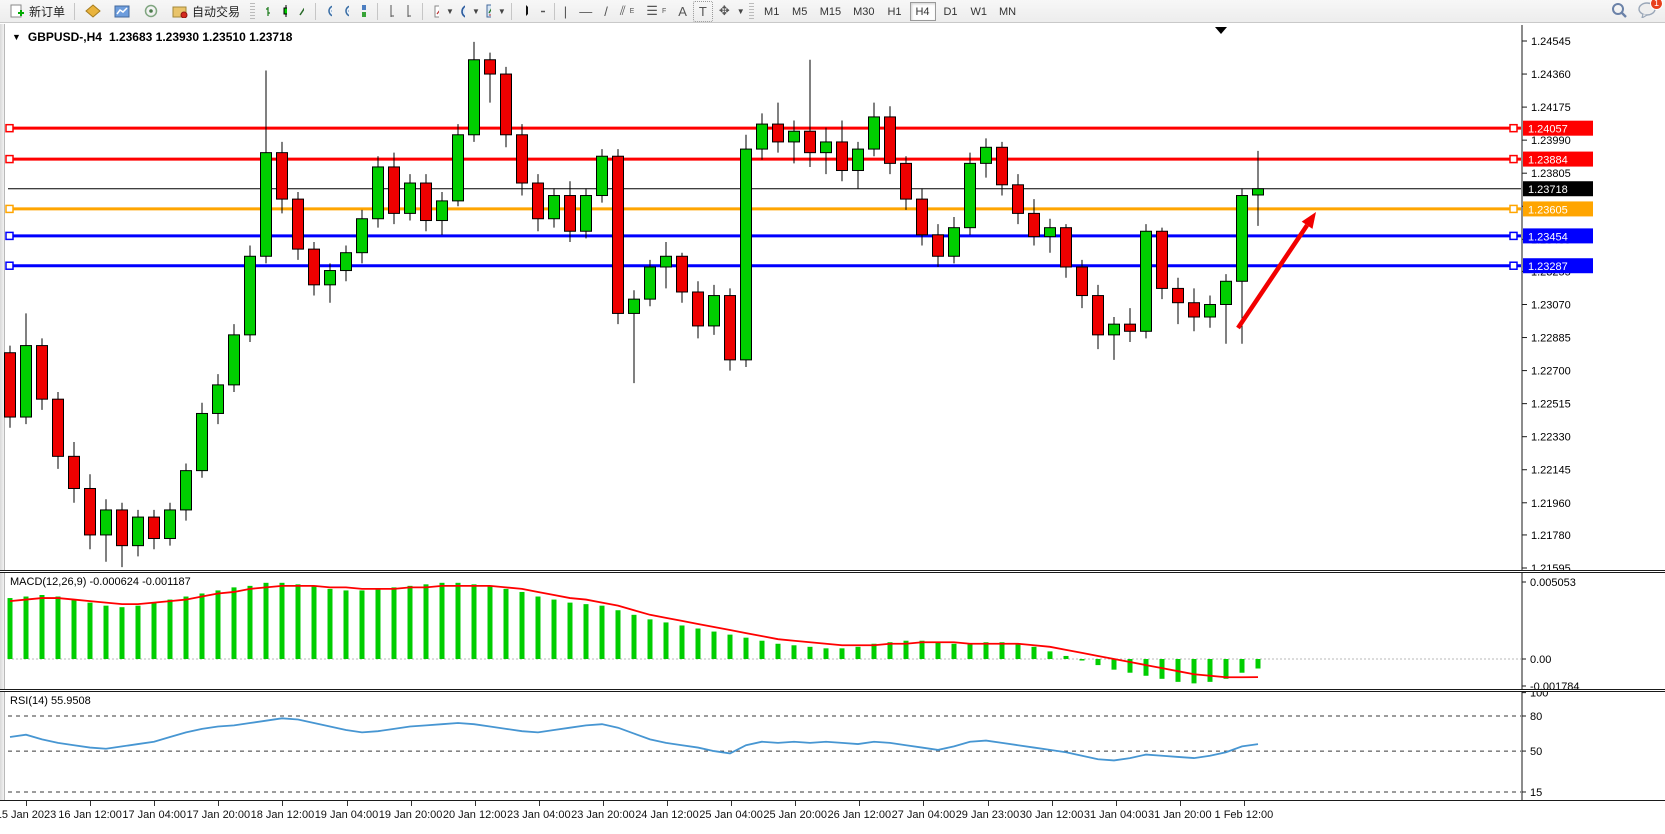 The width and height of the screenshot is (1665, 834). I want to click on toolbar-grip, so click(253, 11).